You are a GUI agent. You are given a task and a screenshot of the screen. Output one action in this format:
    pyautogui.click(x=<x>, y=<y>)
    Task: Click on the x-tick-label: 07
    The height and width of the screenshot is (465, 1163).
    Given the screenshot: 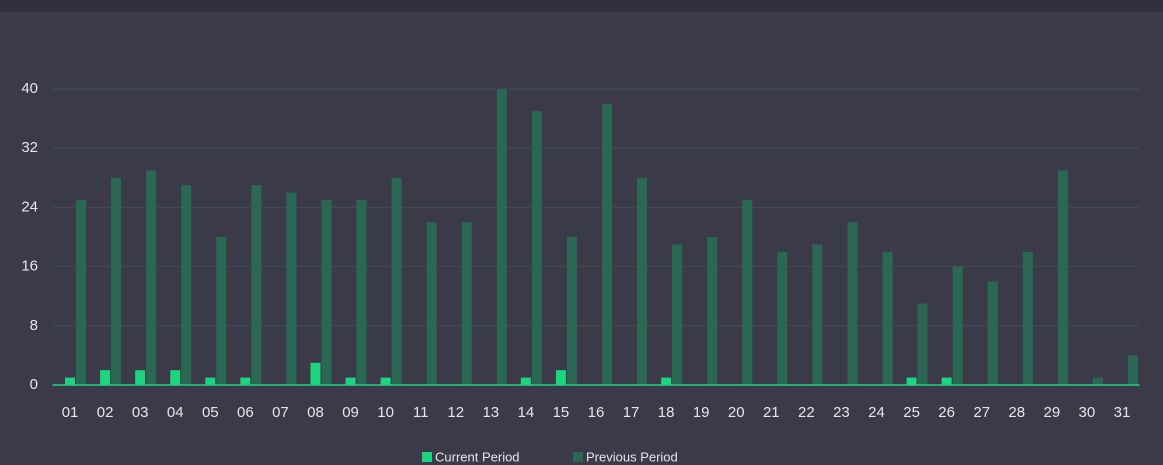 What is the action you would take?
    pyautogui.click(x=280, y=412)
    